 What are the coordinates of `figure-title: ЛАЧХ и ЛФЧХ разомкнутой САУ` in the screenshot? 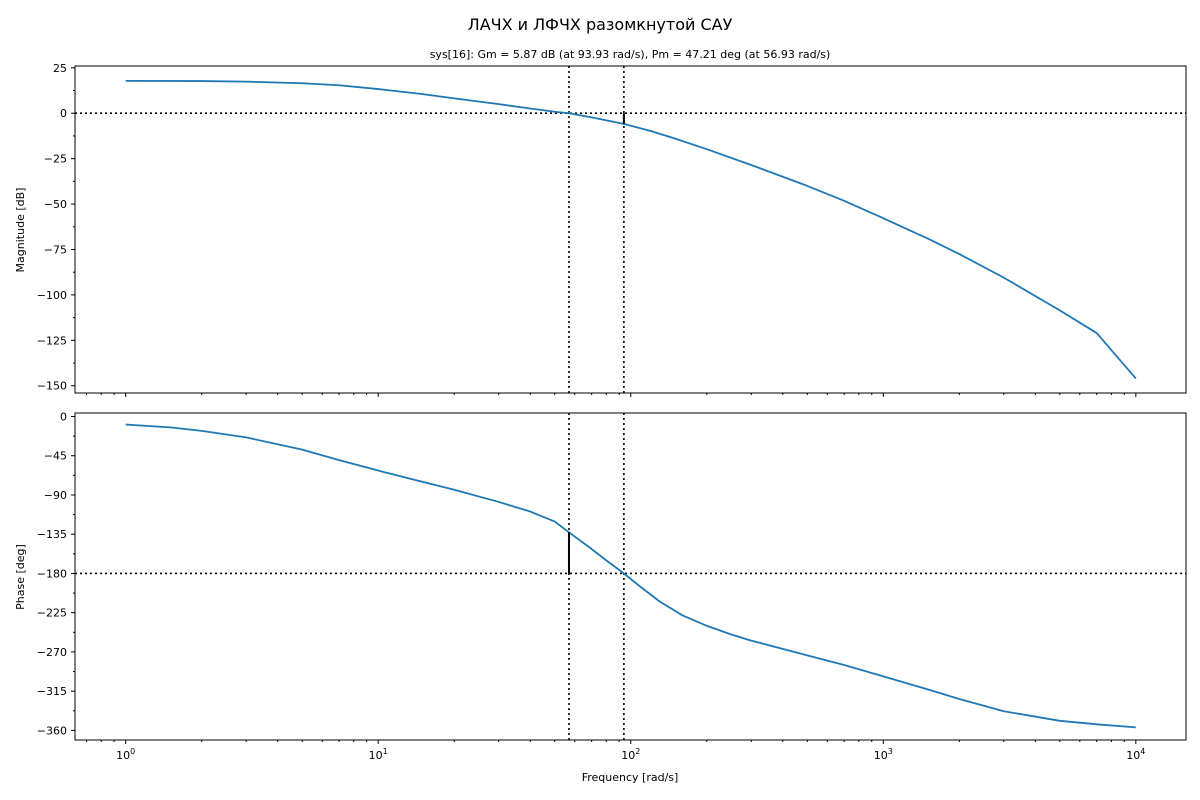 It's located at (600, 24).